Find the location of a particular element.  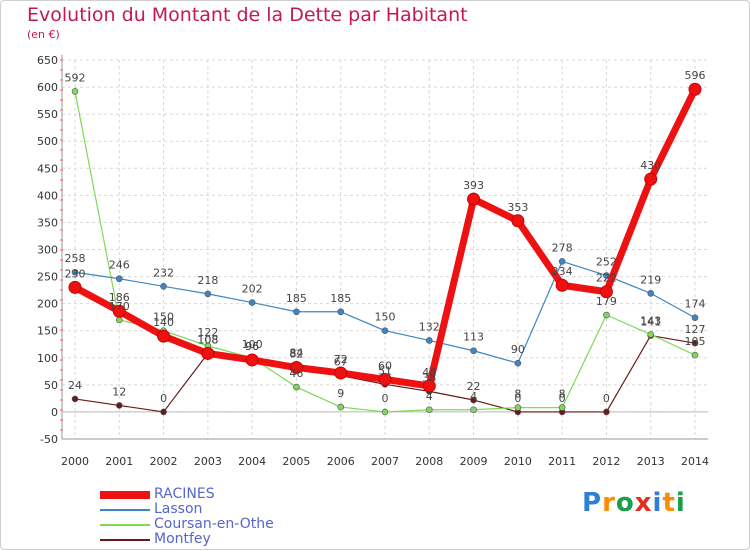

data-label: 60 is located at coordinates (385, 365).